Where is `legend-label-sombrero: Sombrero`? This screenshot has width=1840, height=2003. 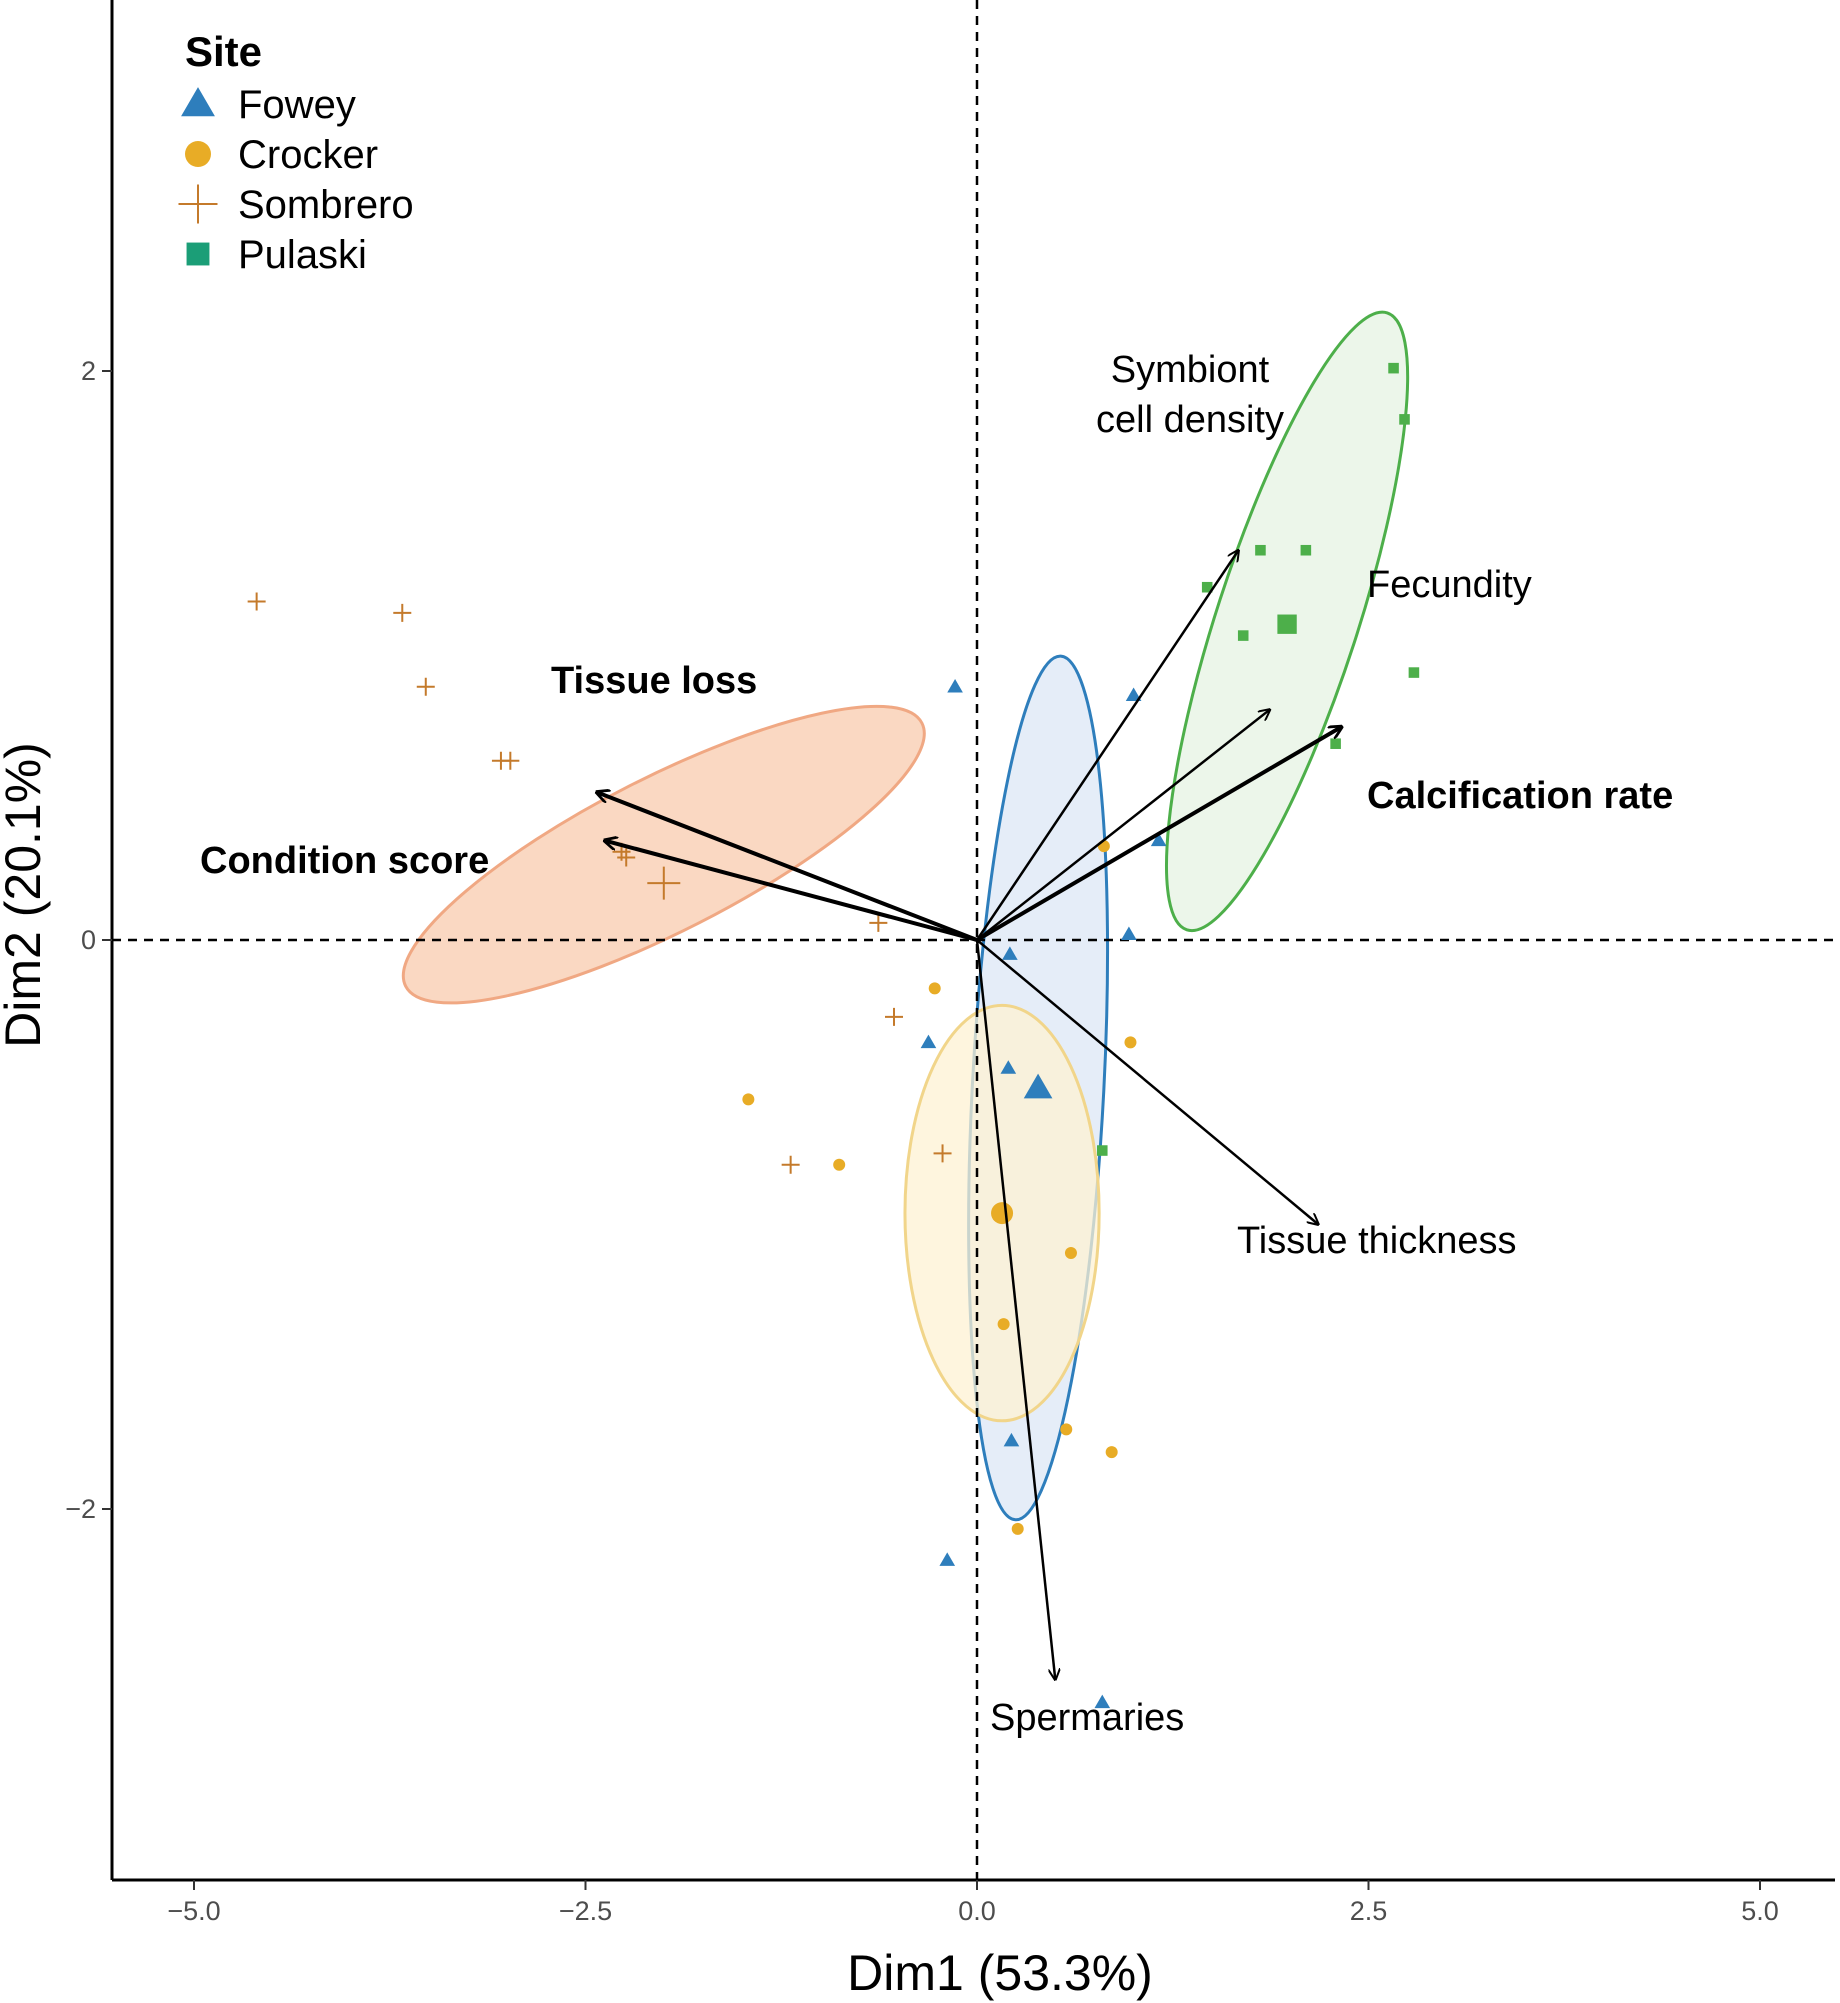
legend-label-sombrero: Sombrero is located at coordinates (326, 205).